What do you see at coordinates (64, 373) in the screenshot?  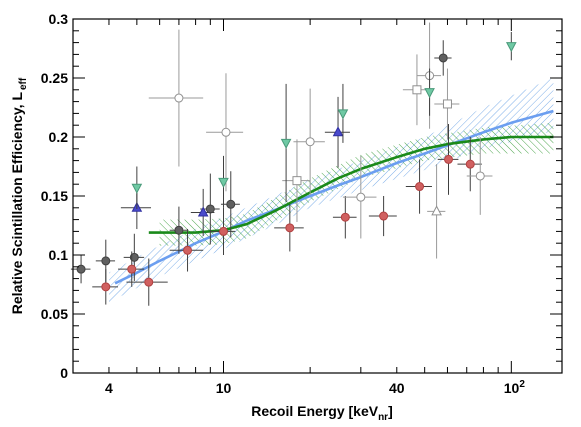 I see `y-tick-label: 0` at bounding box center [64, 373].